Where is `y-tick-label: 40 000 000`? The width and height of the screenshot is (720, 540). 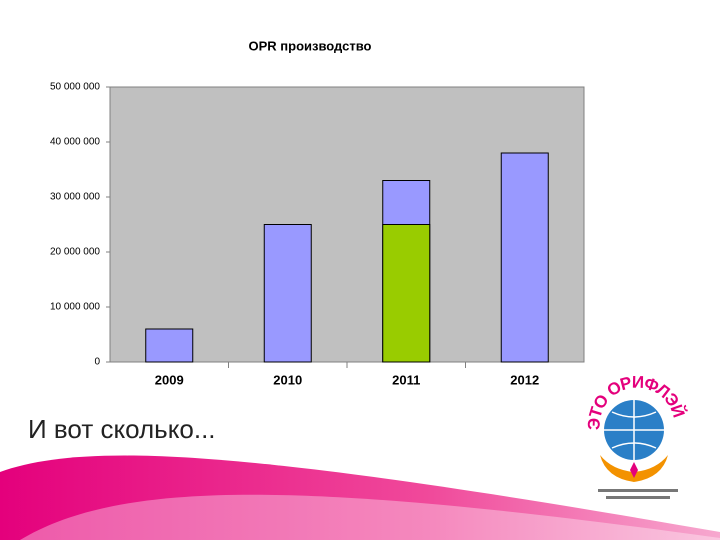 y-tick-label: 40 000 000 is located at coordinates (75, 142).